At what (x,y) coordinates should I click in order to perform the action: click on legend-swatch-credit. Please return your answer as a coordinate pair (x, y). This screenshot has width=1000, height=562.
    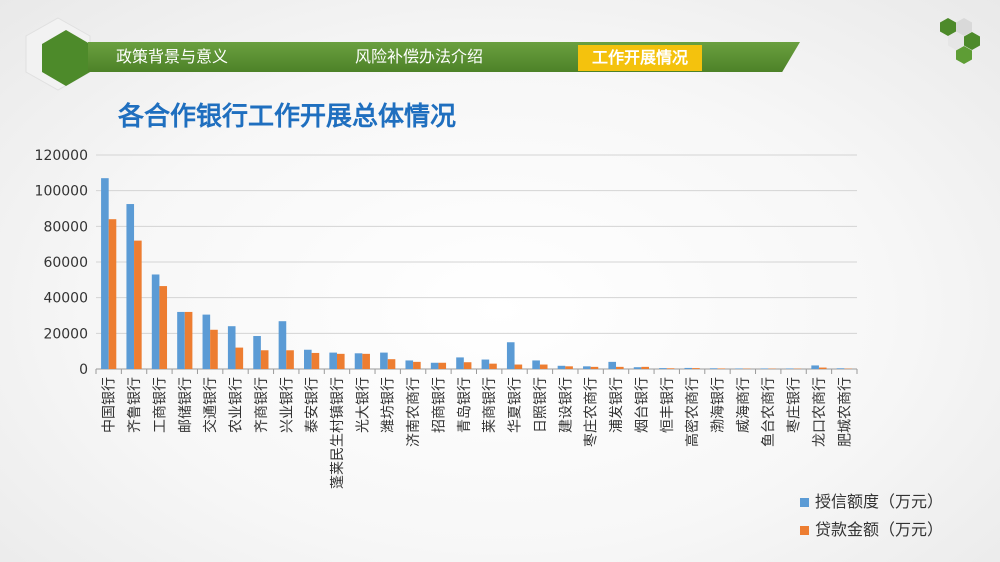
    Looking at the image, I should click on (804, 502).